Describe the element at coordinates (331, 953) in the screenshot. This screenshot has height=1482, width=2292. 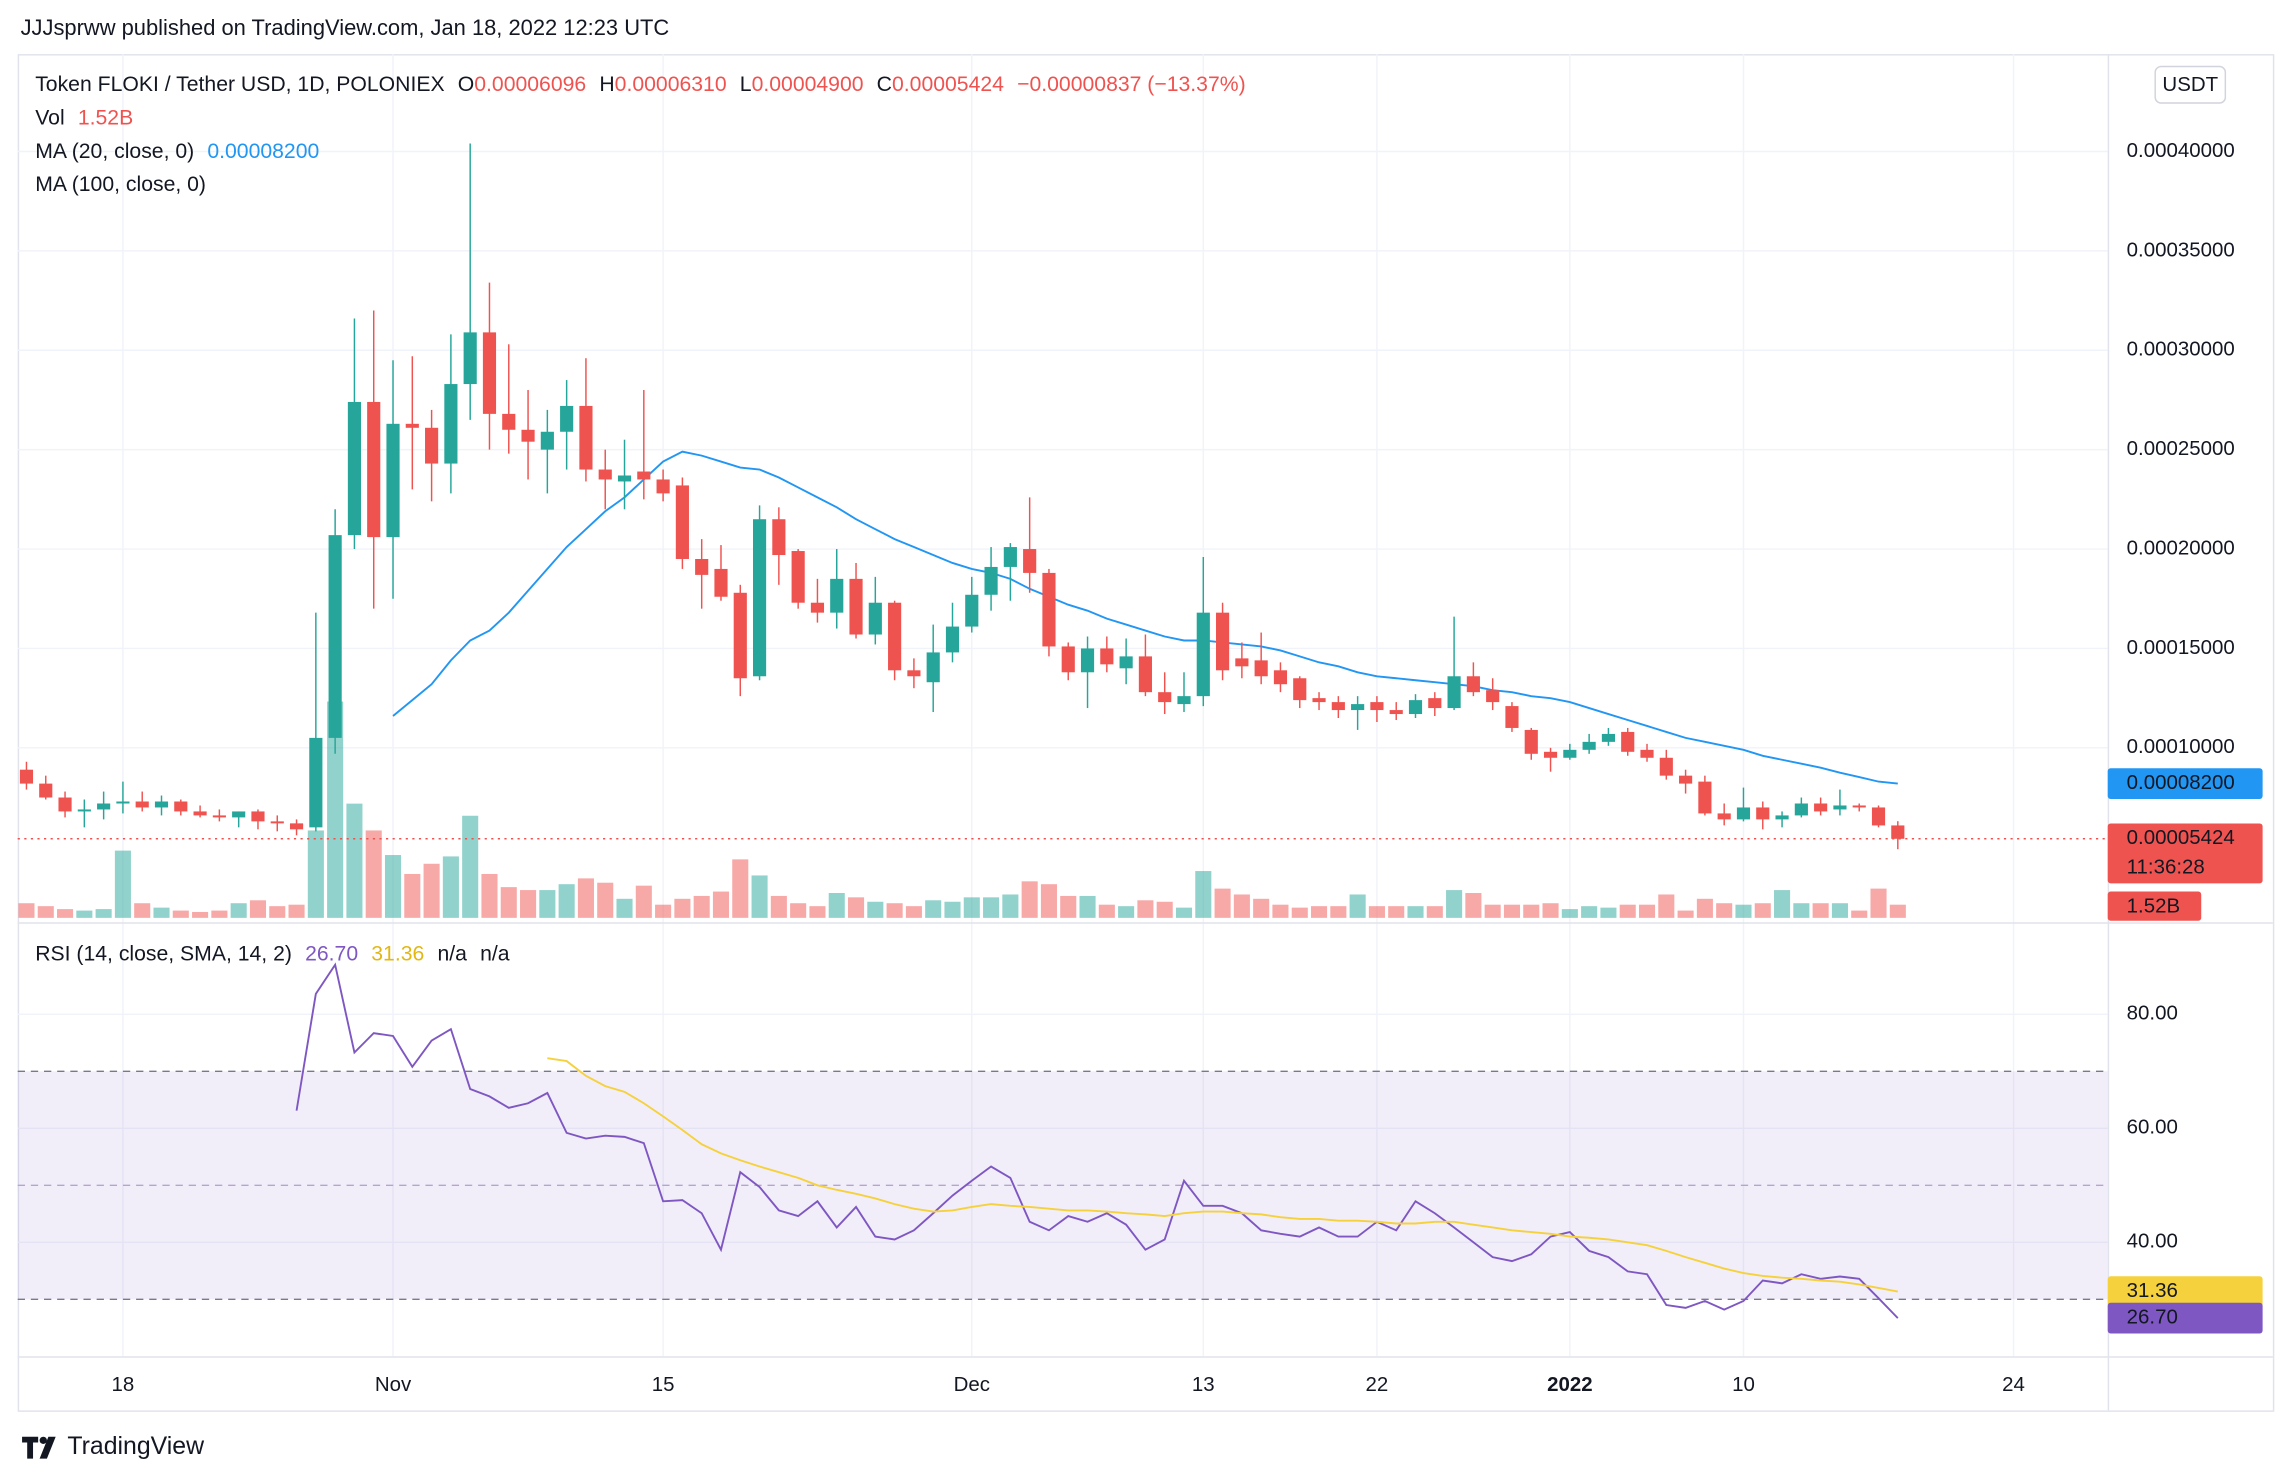
I see `legend-value: 26.70` at that location.